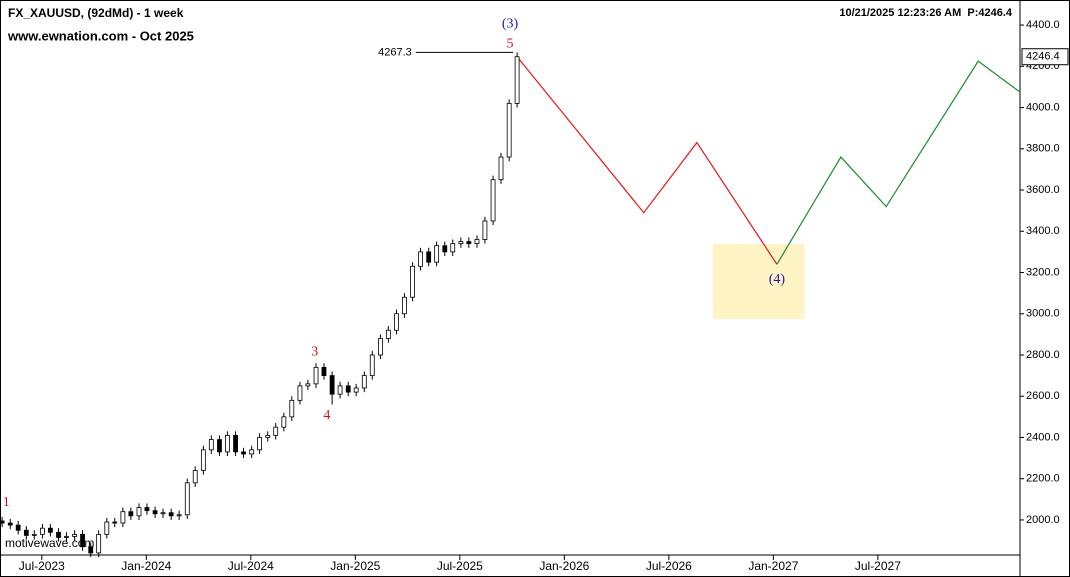 The height and width of the screenshot is (577, 1070). I want to click on wave-label: (3), so click(510, 23).